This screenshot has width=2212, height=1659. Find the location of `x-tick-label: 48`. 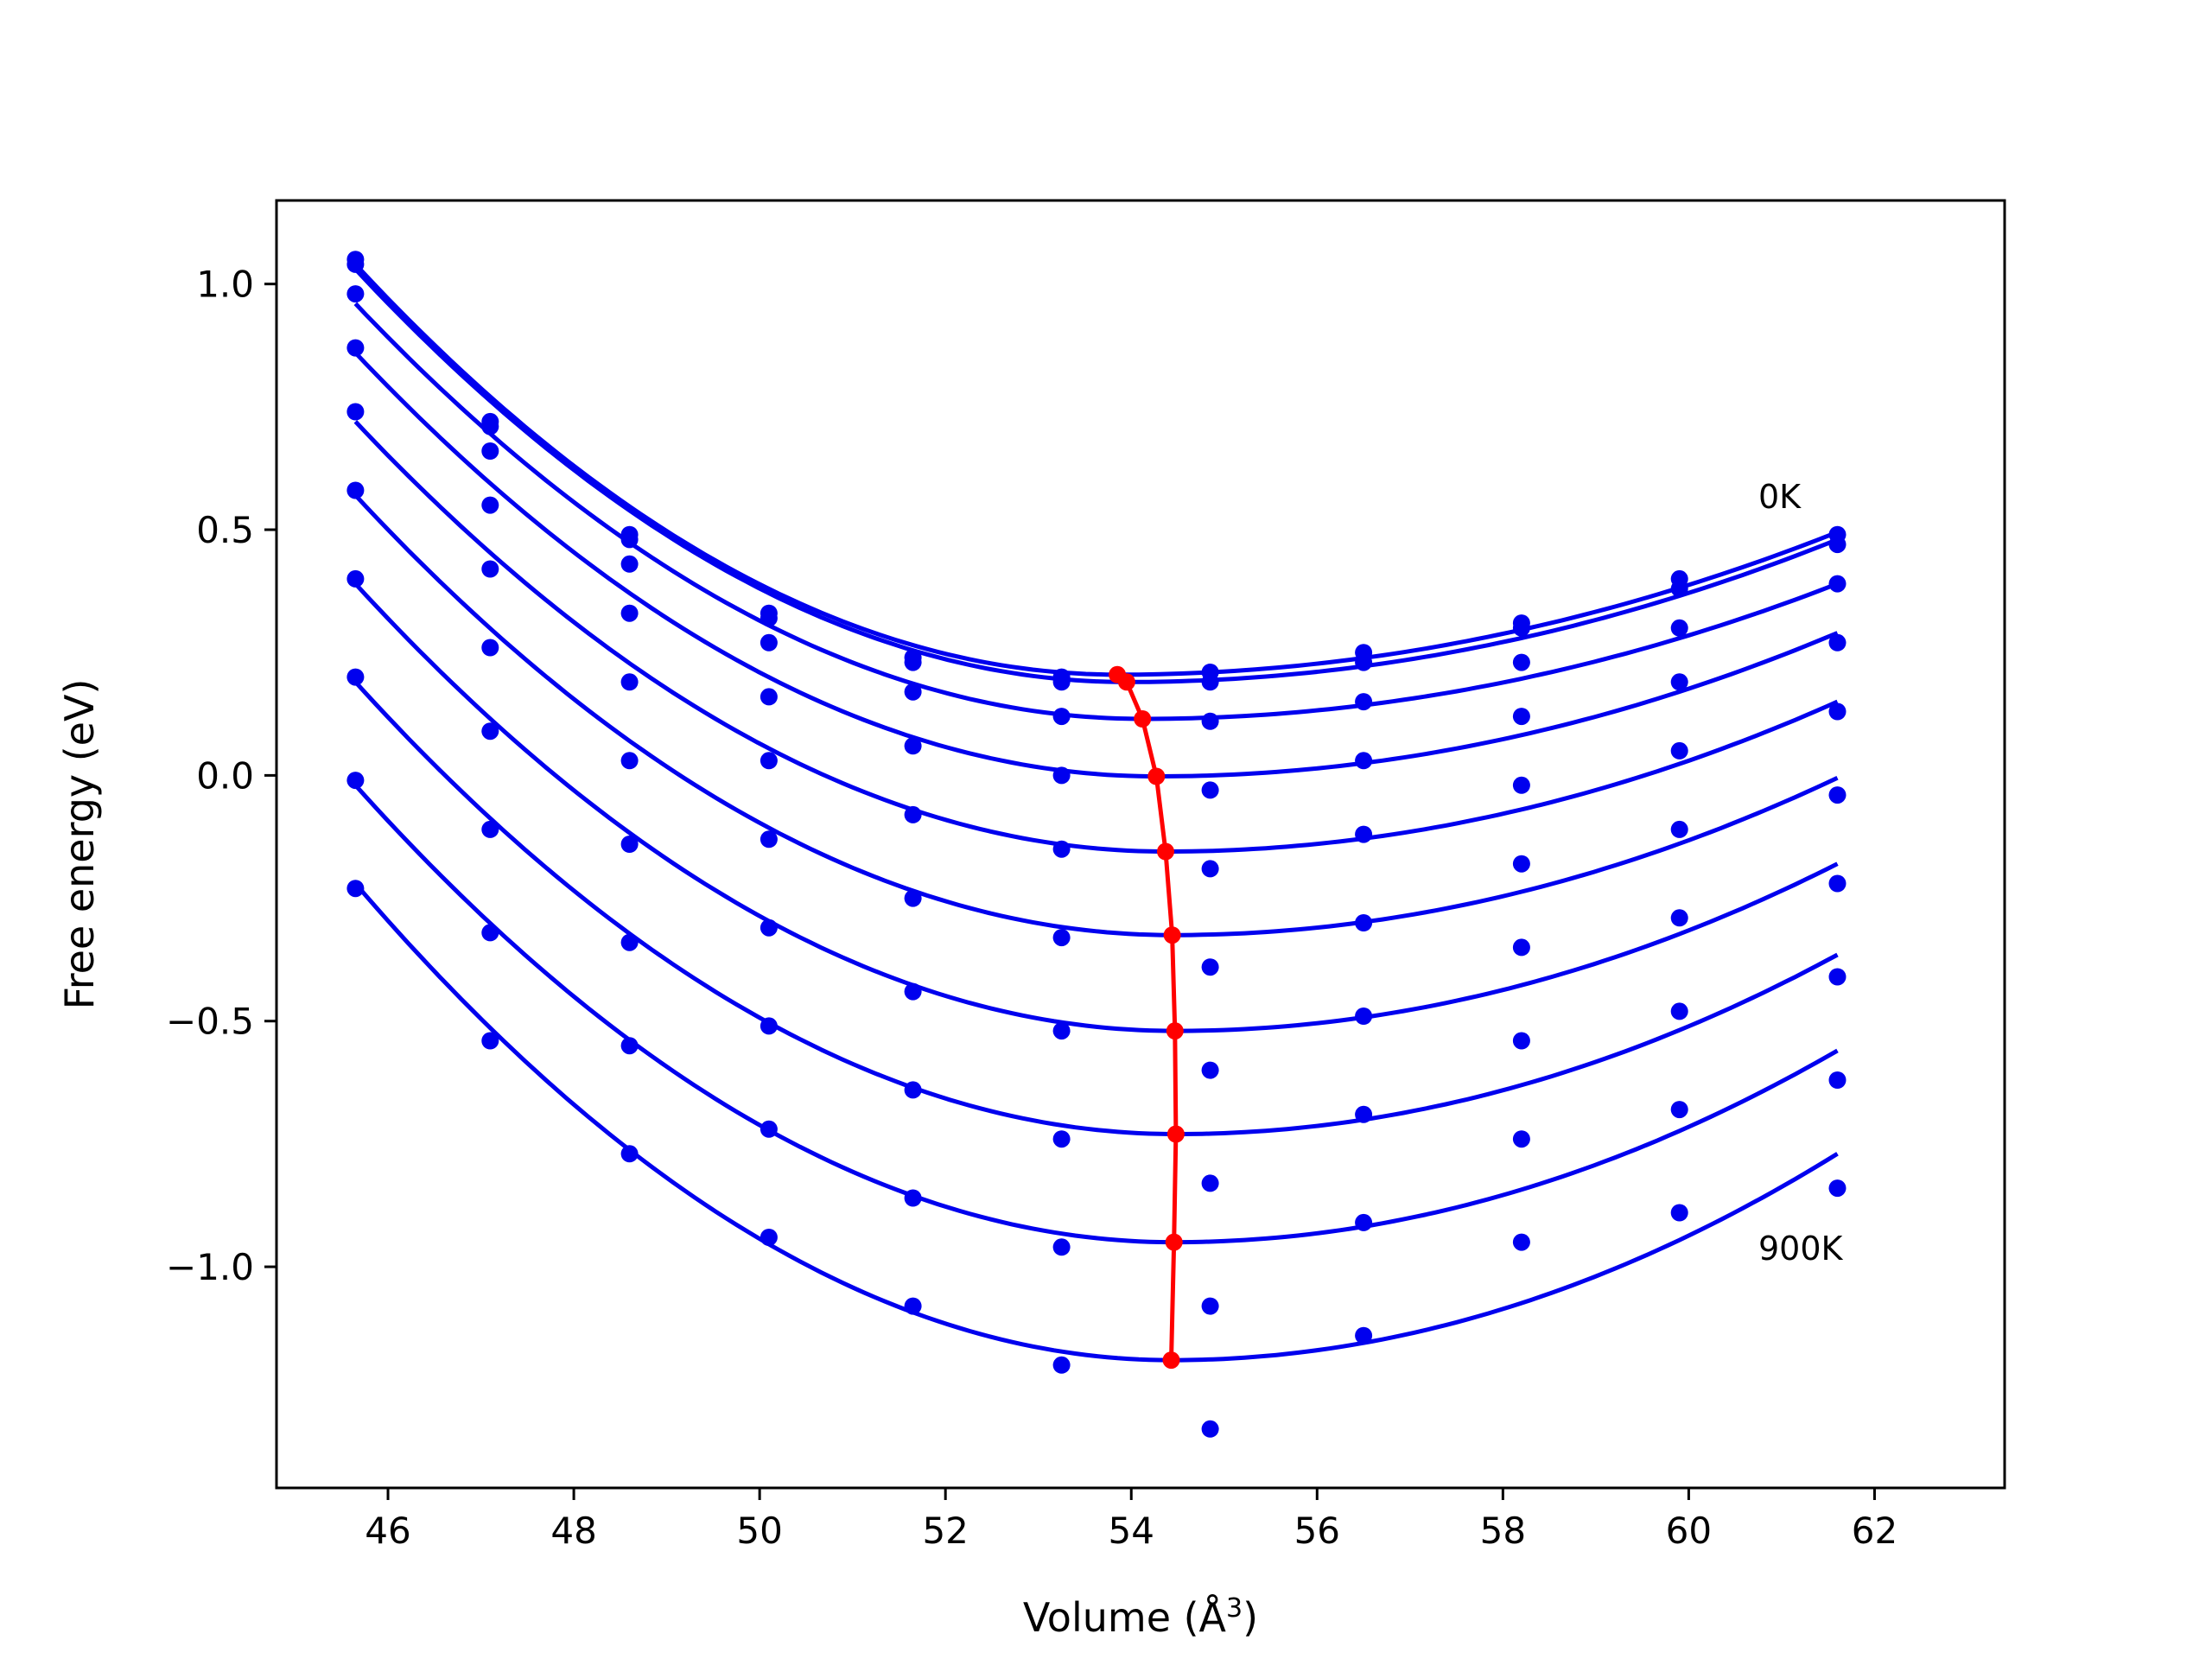

x-tick-label: 48 is located at coordinates (573, 1531).